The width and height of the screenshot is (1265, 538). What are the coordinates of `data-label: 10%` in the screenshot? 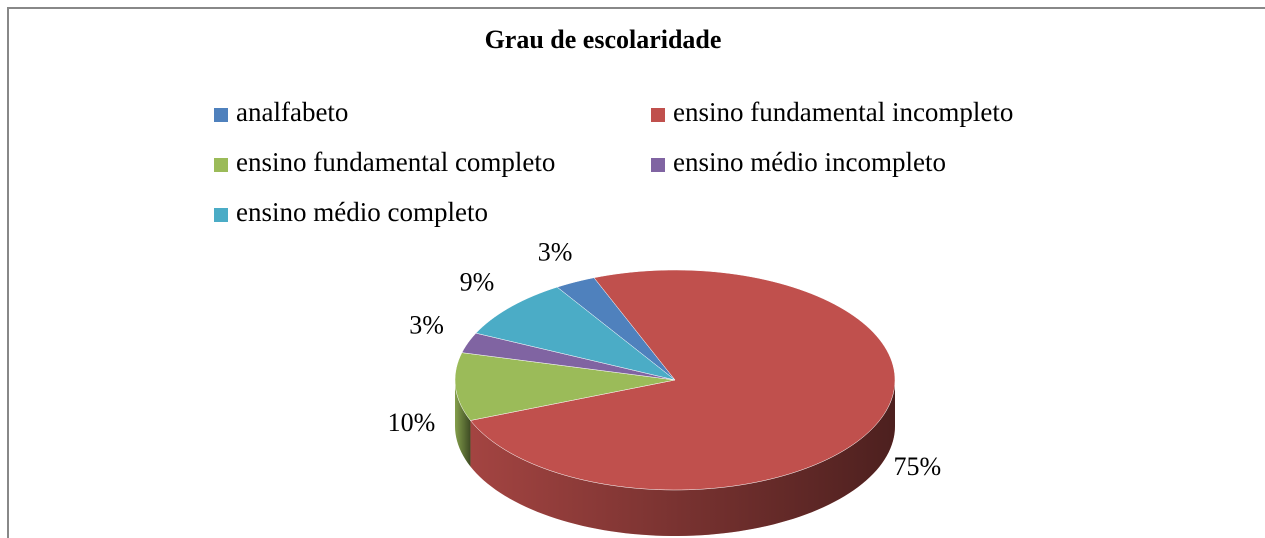 It's located at (412, 422).